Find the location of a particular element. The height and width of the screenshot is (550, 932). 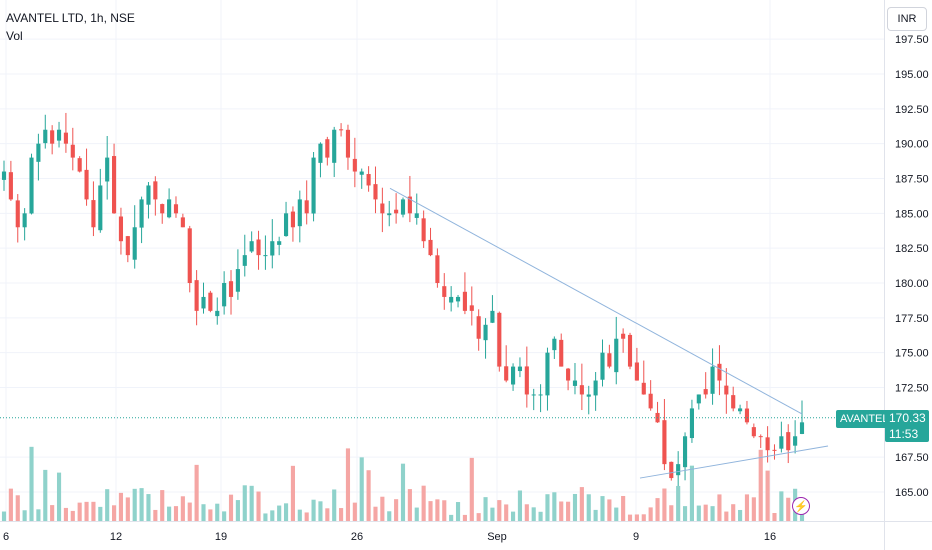

chart-legend: AVANTEL LTD, 1h, NSE Vol is located at coordinates (70, 27).